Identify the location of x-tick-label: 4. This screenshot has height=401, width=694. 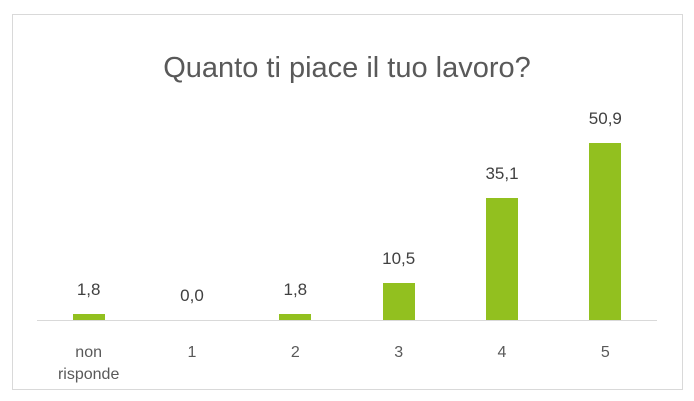
(502, 352).